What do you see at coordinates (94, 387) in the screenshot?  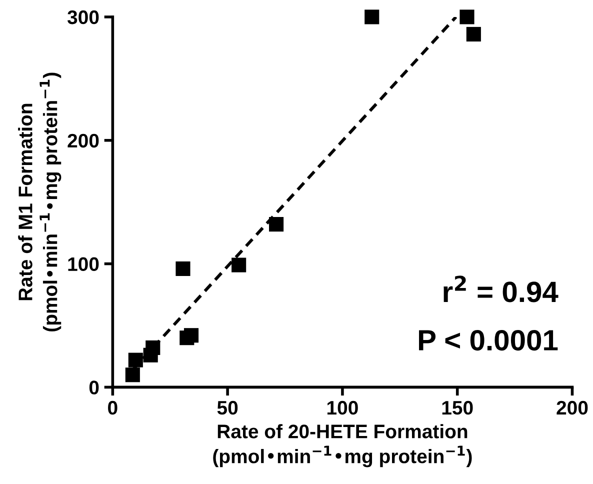 I see `y-tick-label: 0` at bounding box center [94, 387].